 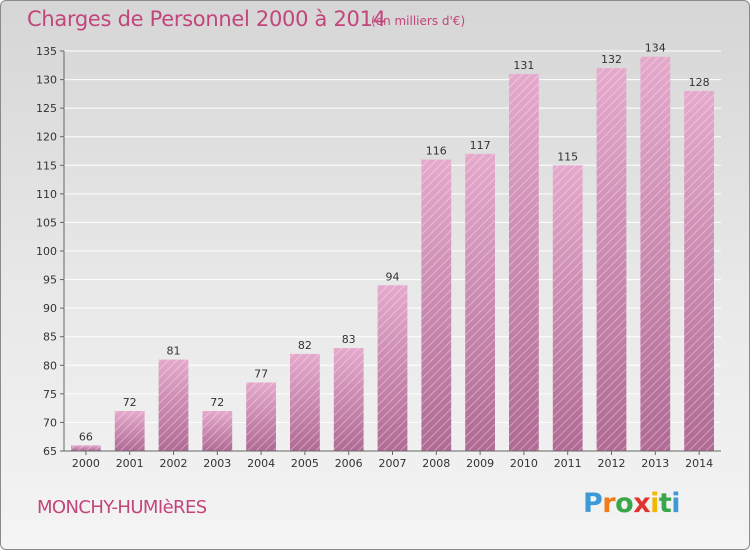 I want to click on bar-value-label: 134, so click(x=655, y=48).